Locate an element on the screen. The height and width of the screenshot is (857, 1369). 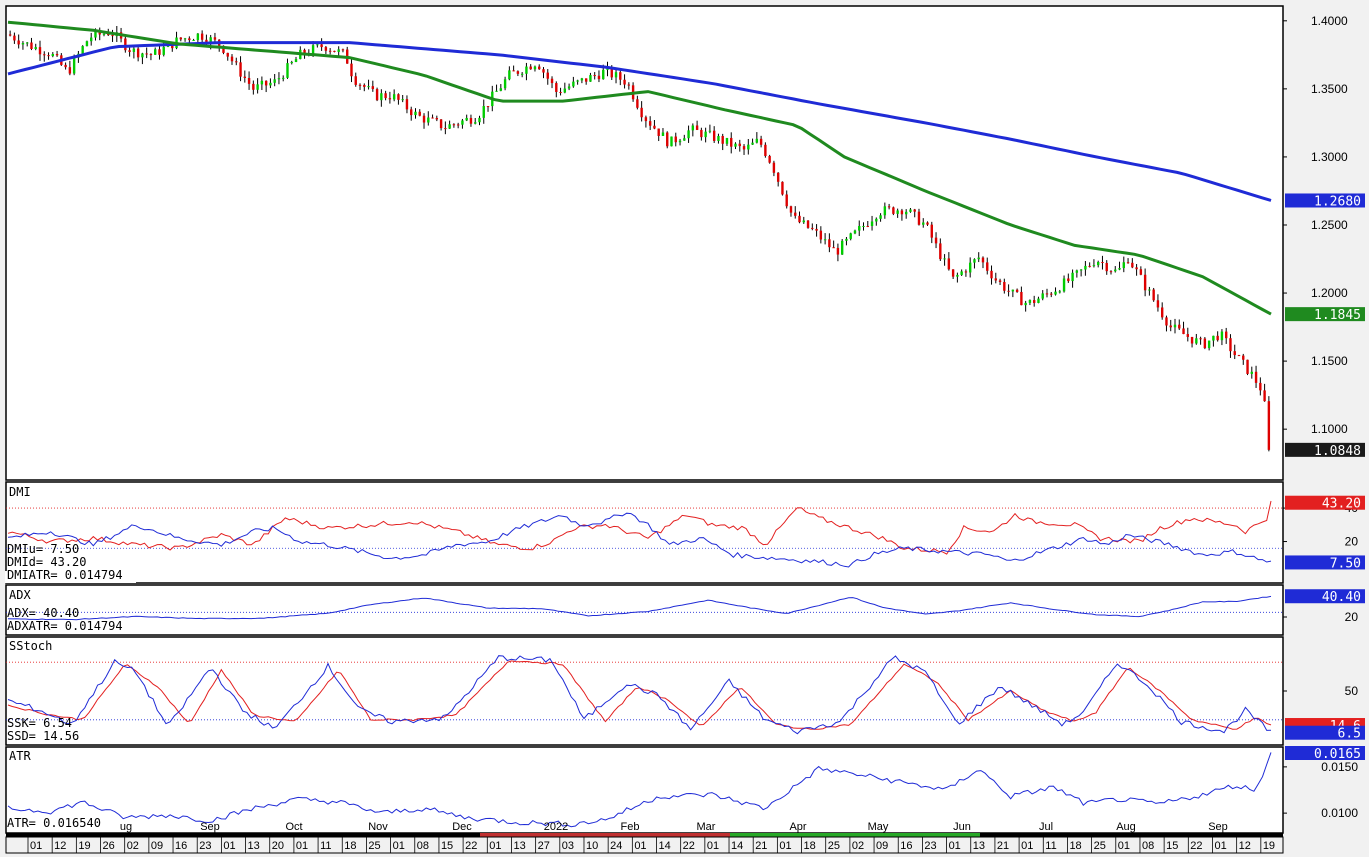
day-label: 12 is located at coordinates (1245, 846).